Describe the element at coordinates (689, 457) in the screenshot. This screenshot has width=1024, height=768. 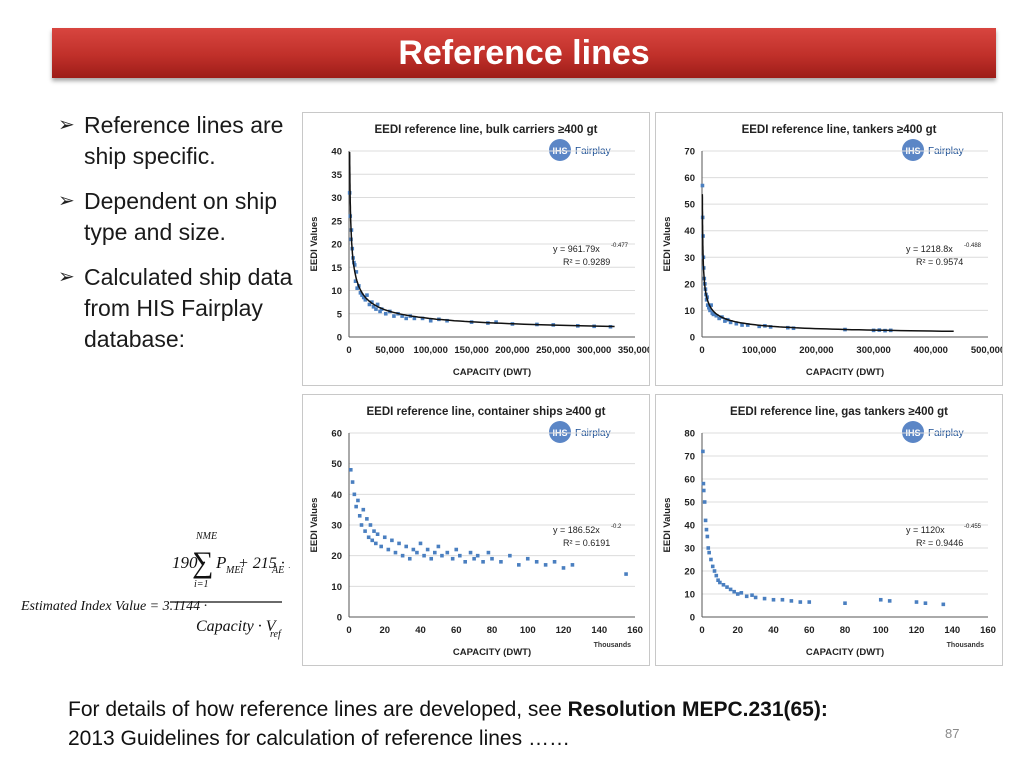
I see `y-tick-label: 70` at that location.